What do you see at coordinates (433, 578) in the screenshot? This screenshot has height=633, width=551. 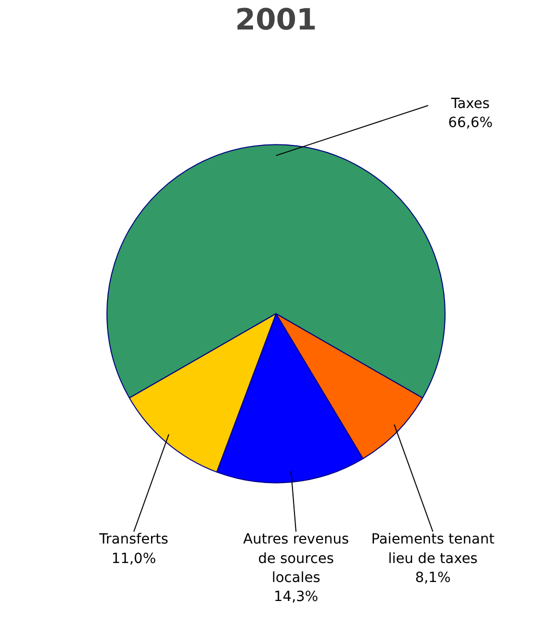 I see `data-label: 8,1%` at bounding box center [433, 578].